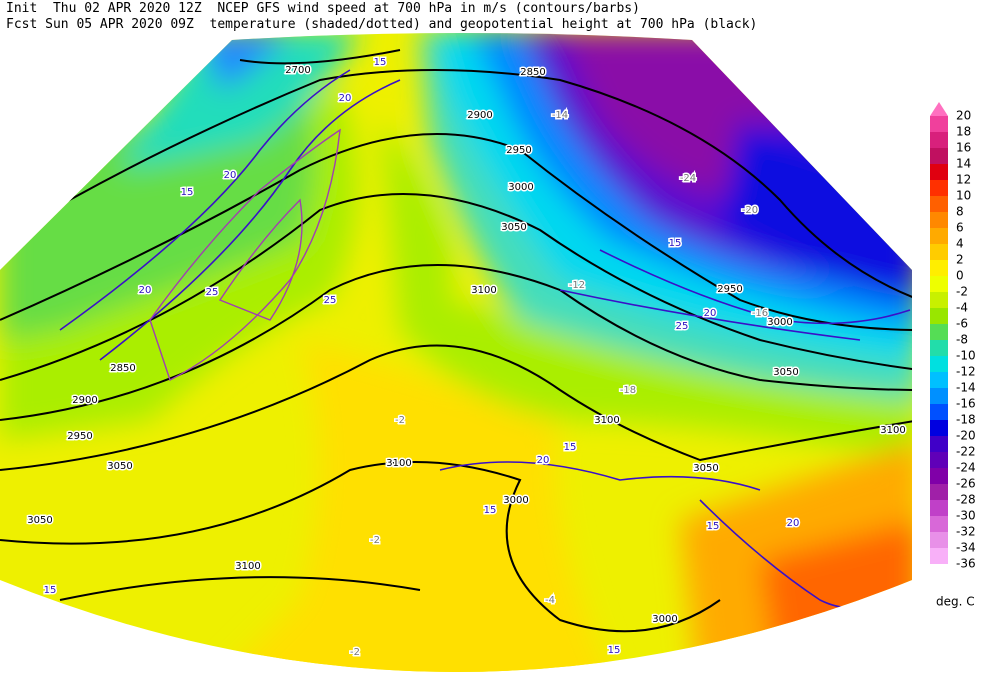 This screenshot has height=680, width=1000. What do you see at coordinates (955, 602) in the screenshot?
I see `colorbar-unit: deg. C` at bounding box center [955, 602].